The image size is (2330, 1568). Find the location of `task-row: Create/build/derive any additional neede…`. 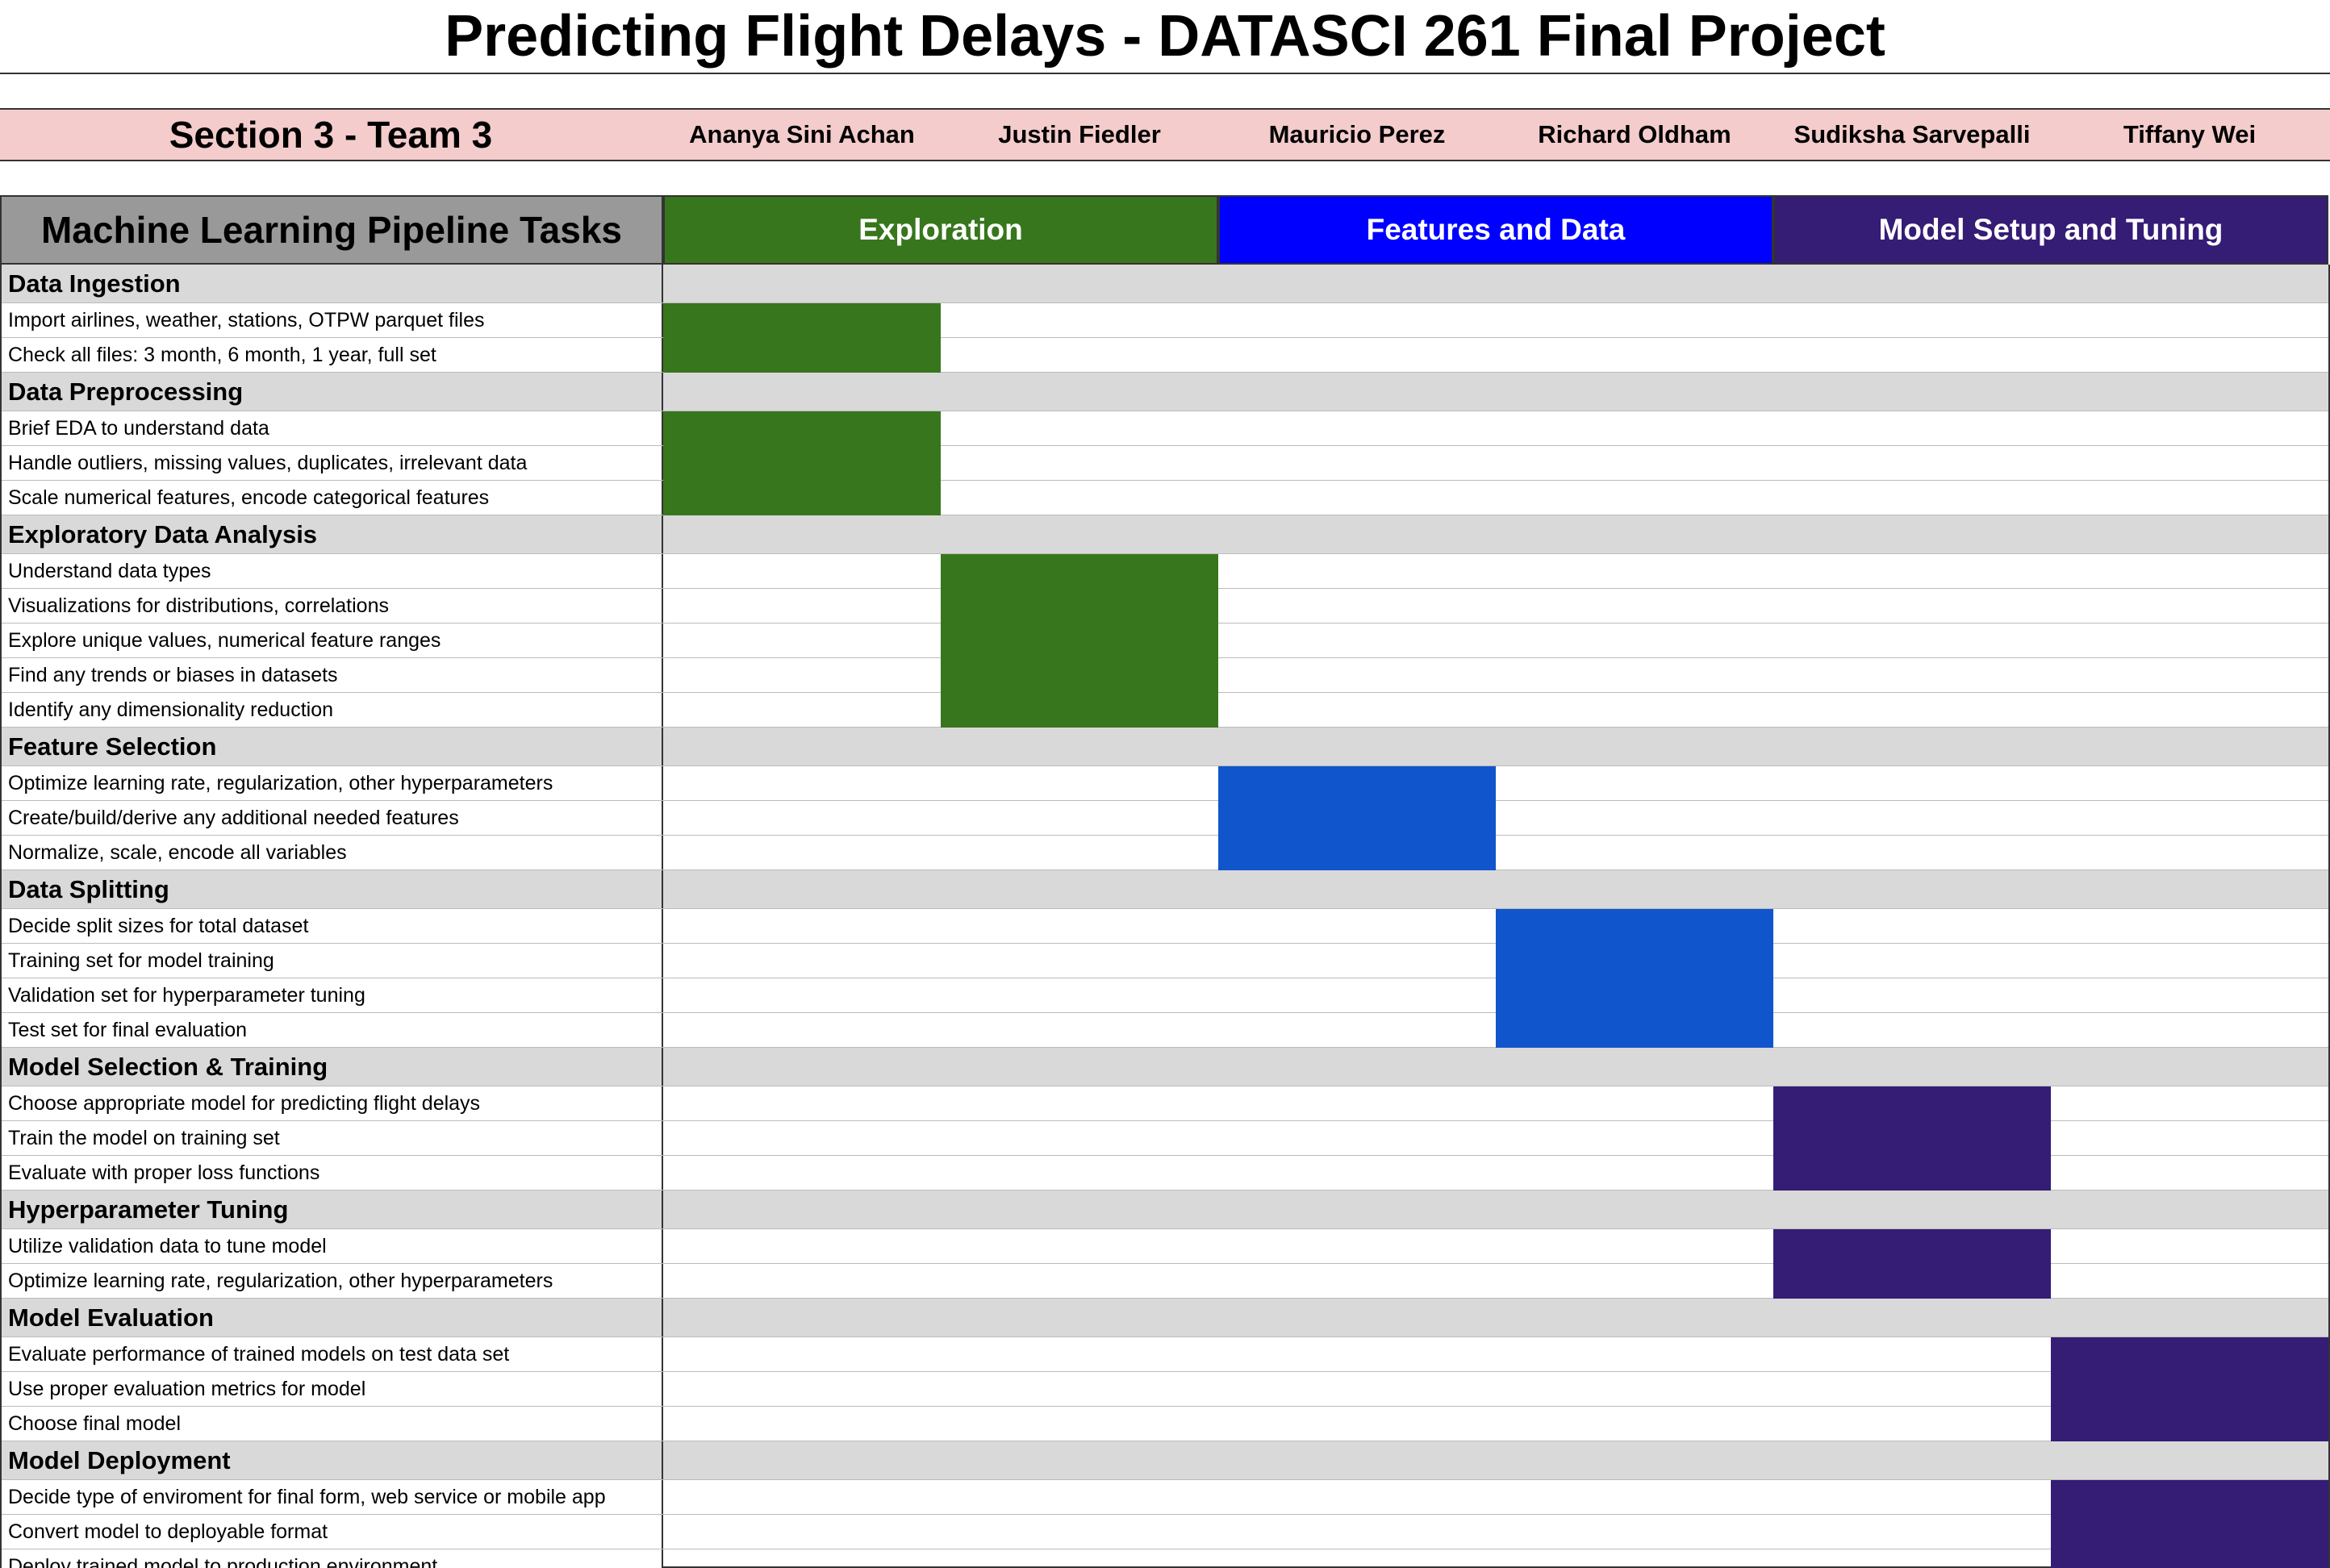

task-row: Create/build/derive any additional neede… is located at coordinates (1165, 819).